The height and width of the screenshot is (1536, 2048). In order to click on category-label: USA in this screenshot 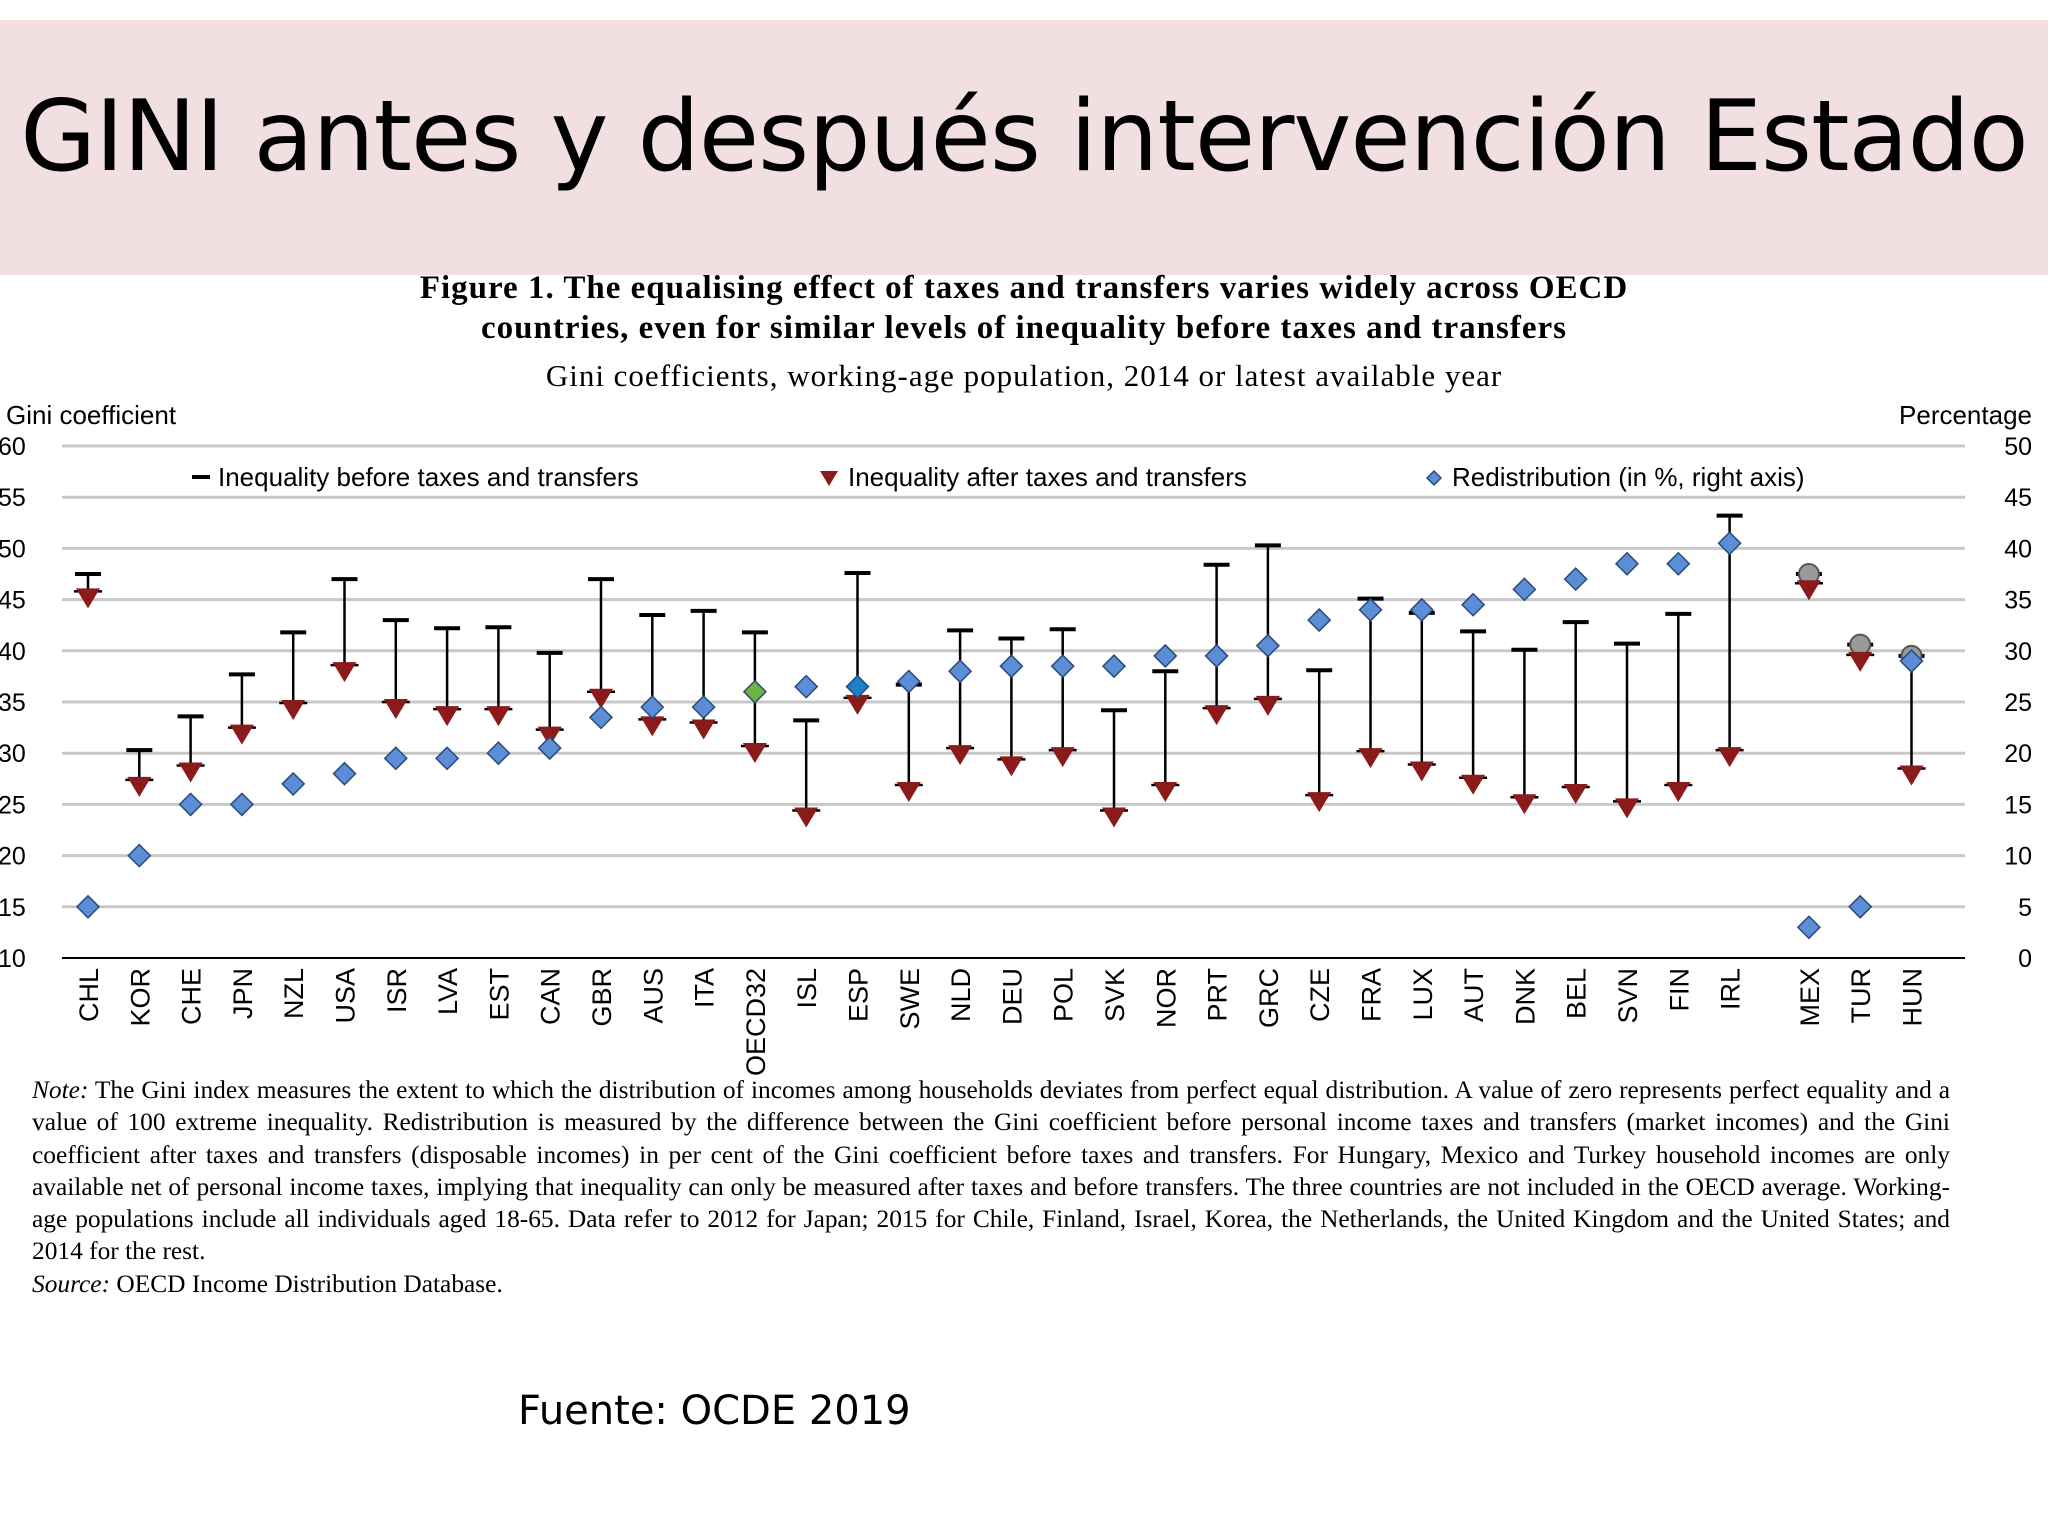, I will do `click(346, 996)`.